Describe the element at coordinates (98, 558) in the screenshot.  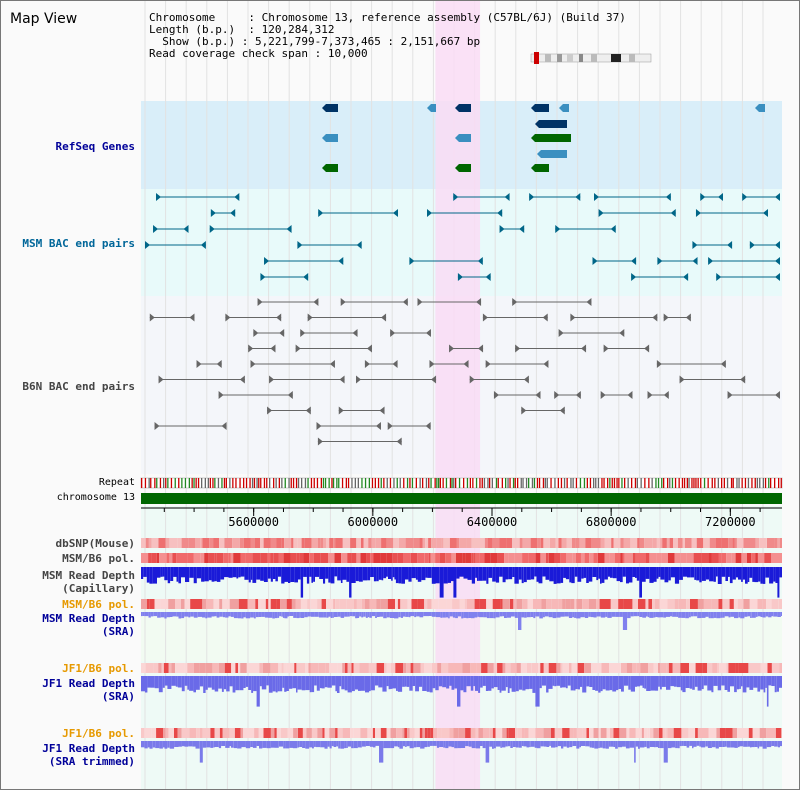
I see `msm-b6-pol-label: MSM/B6 pol.` at that location.